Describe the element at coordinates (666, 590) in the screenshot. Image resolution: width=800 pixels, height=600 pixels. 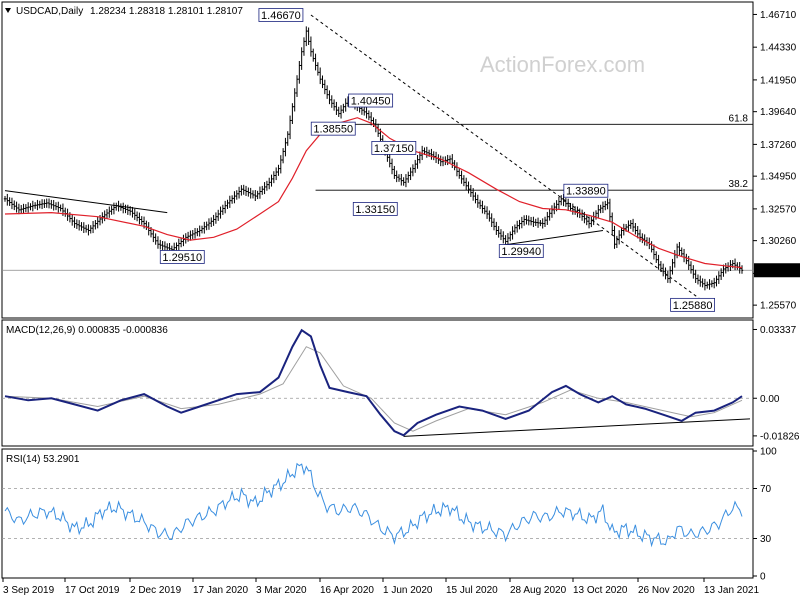
I see `time-axis-label: 26 Nov 2020` at that location.